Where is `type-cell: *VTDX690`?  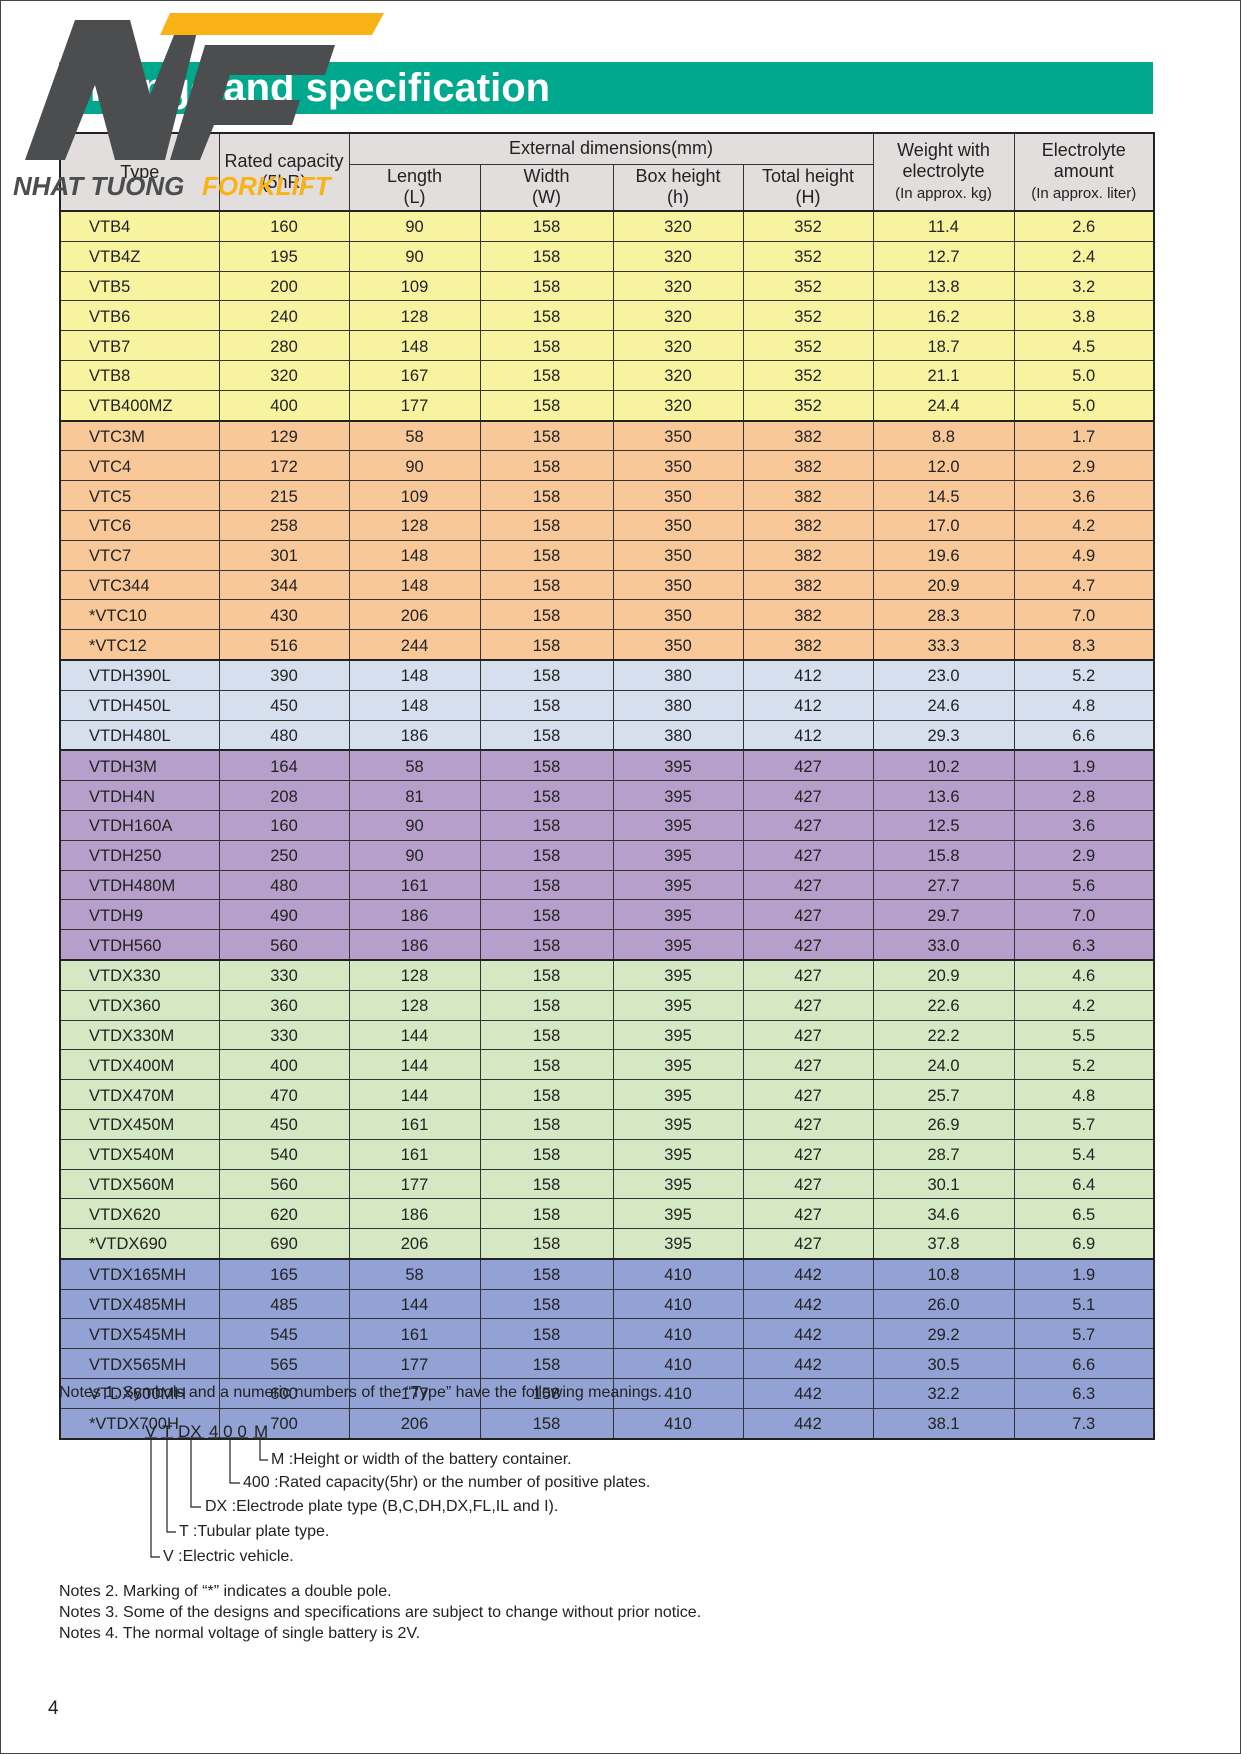
type-cell: *VTDX690 is located at coordinates (139, 1244).